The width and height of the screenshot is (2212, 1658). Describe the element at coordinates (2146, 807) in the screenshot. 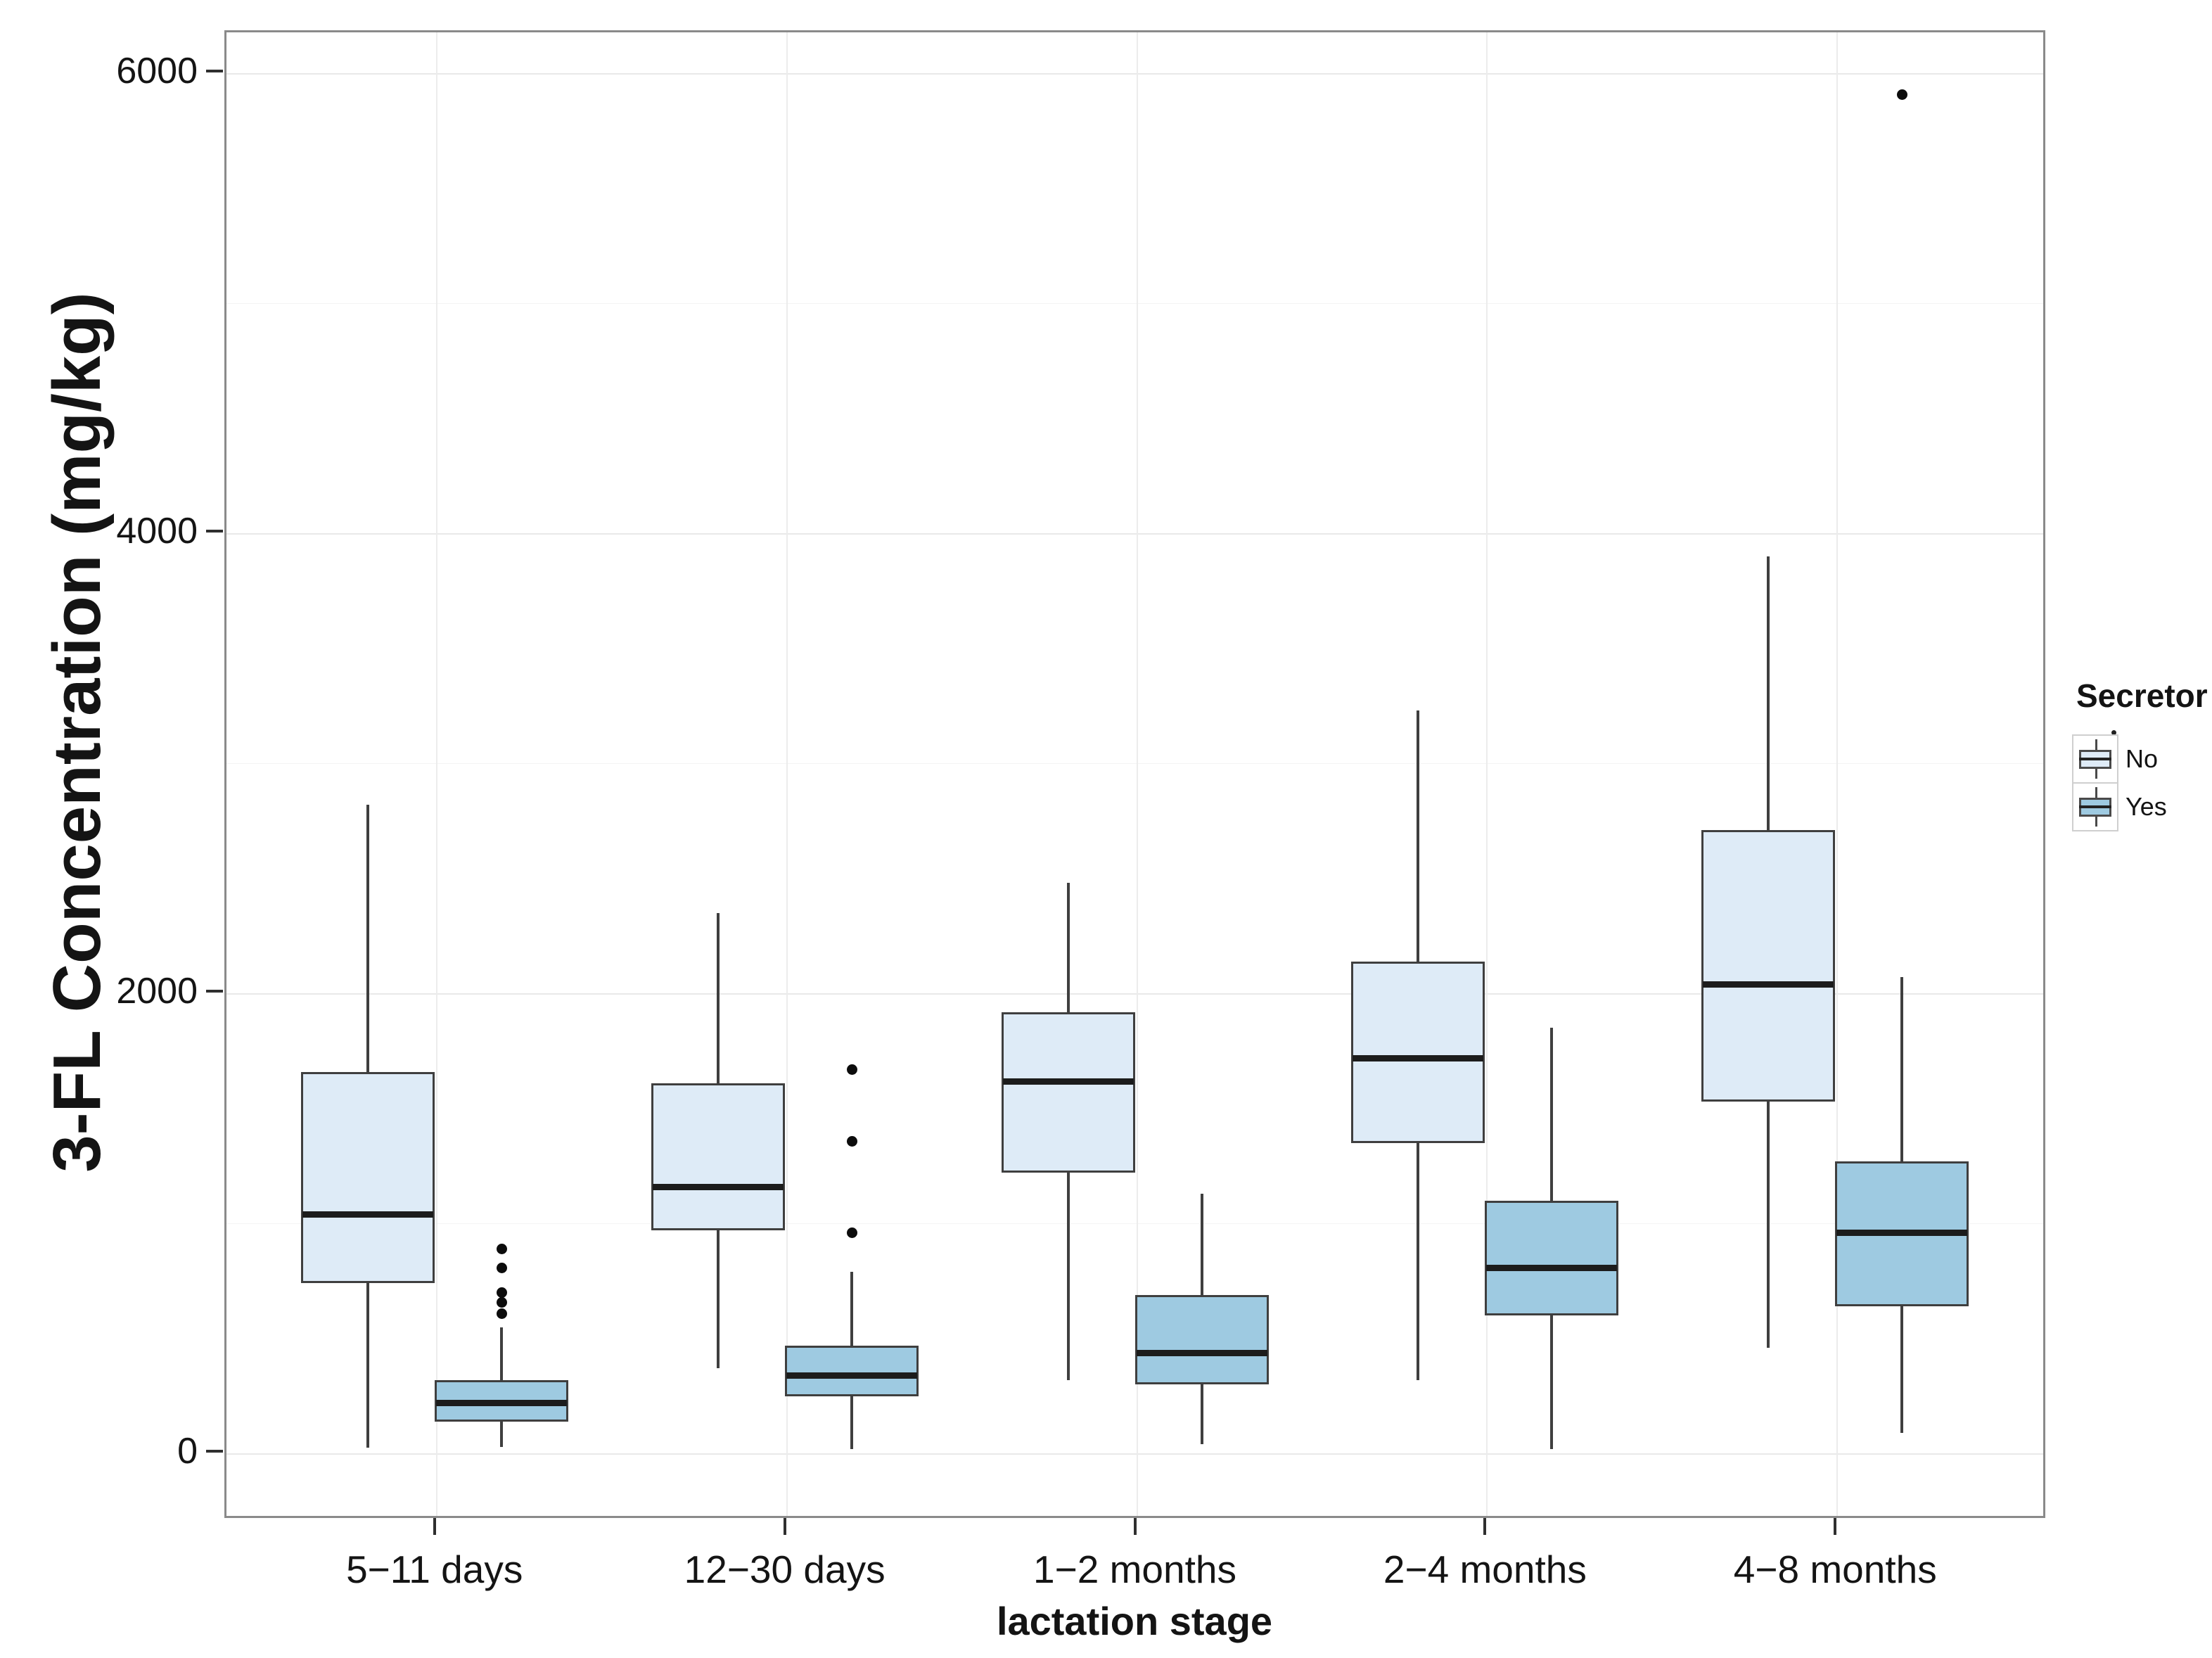

I see `legend-label-yes: Yes` at that location.